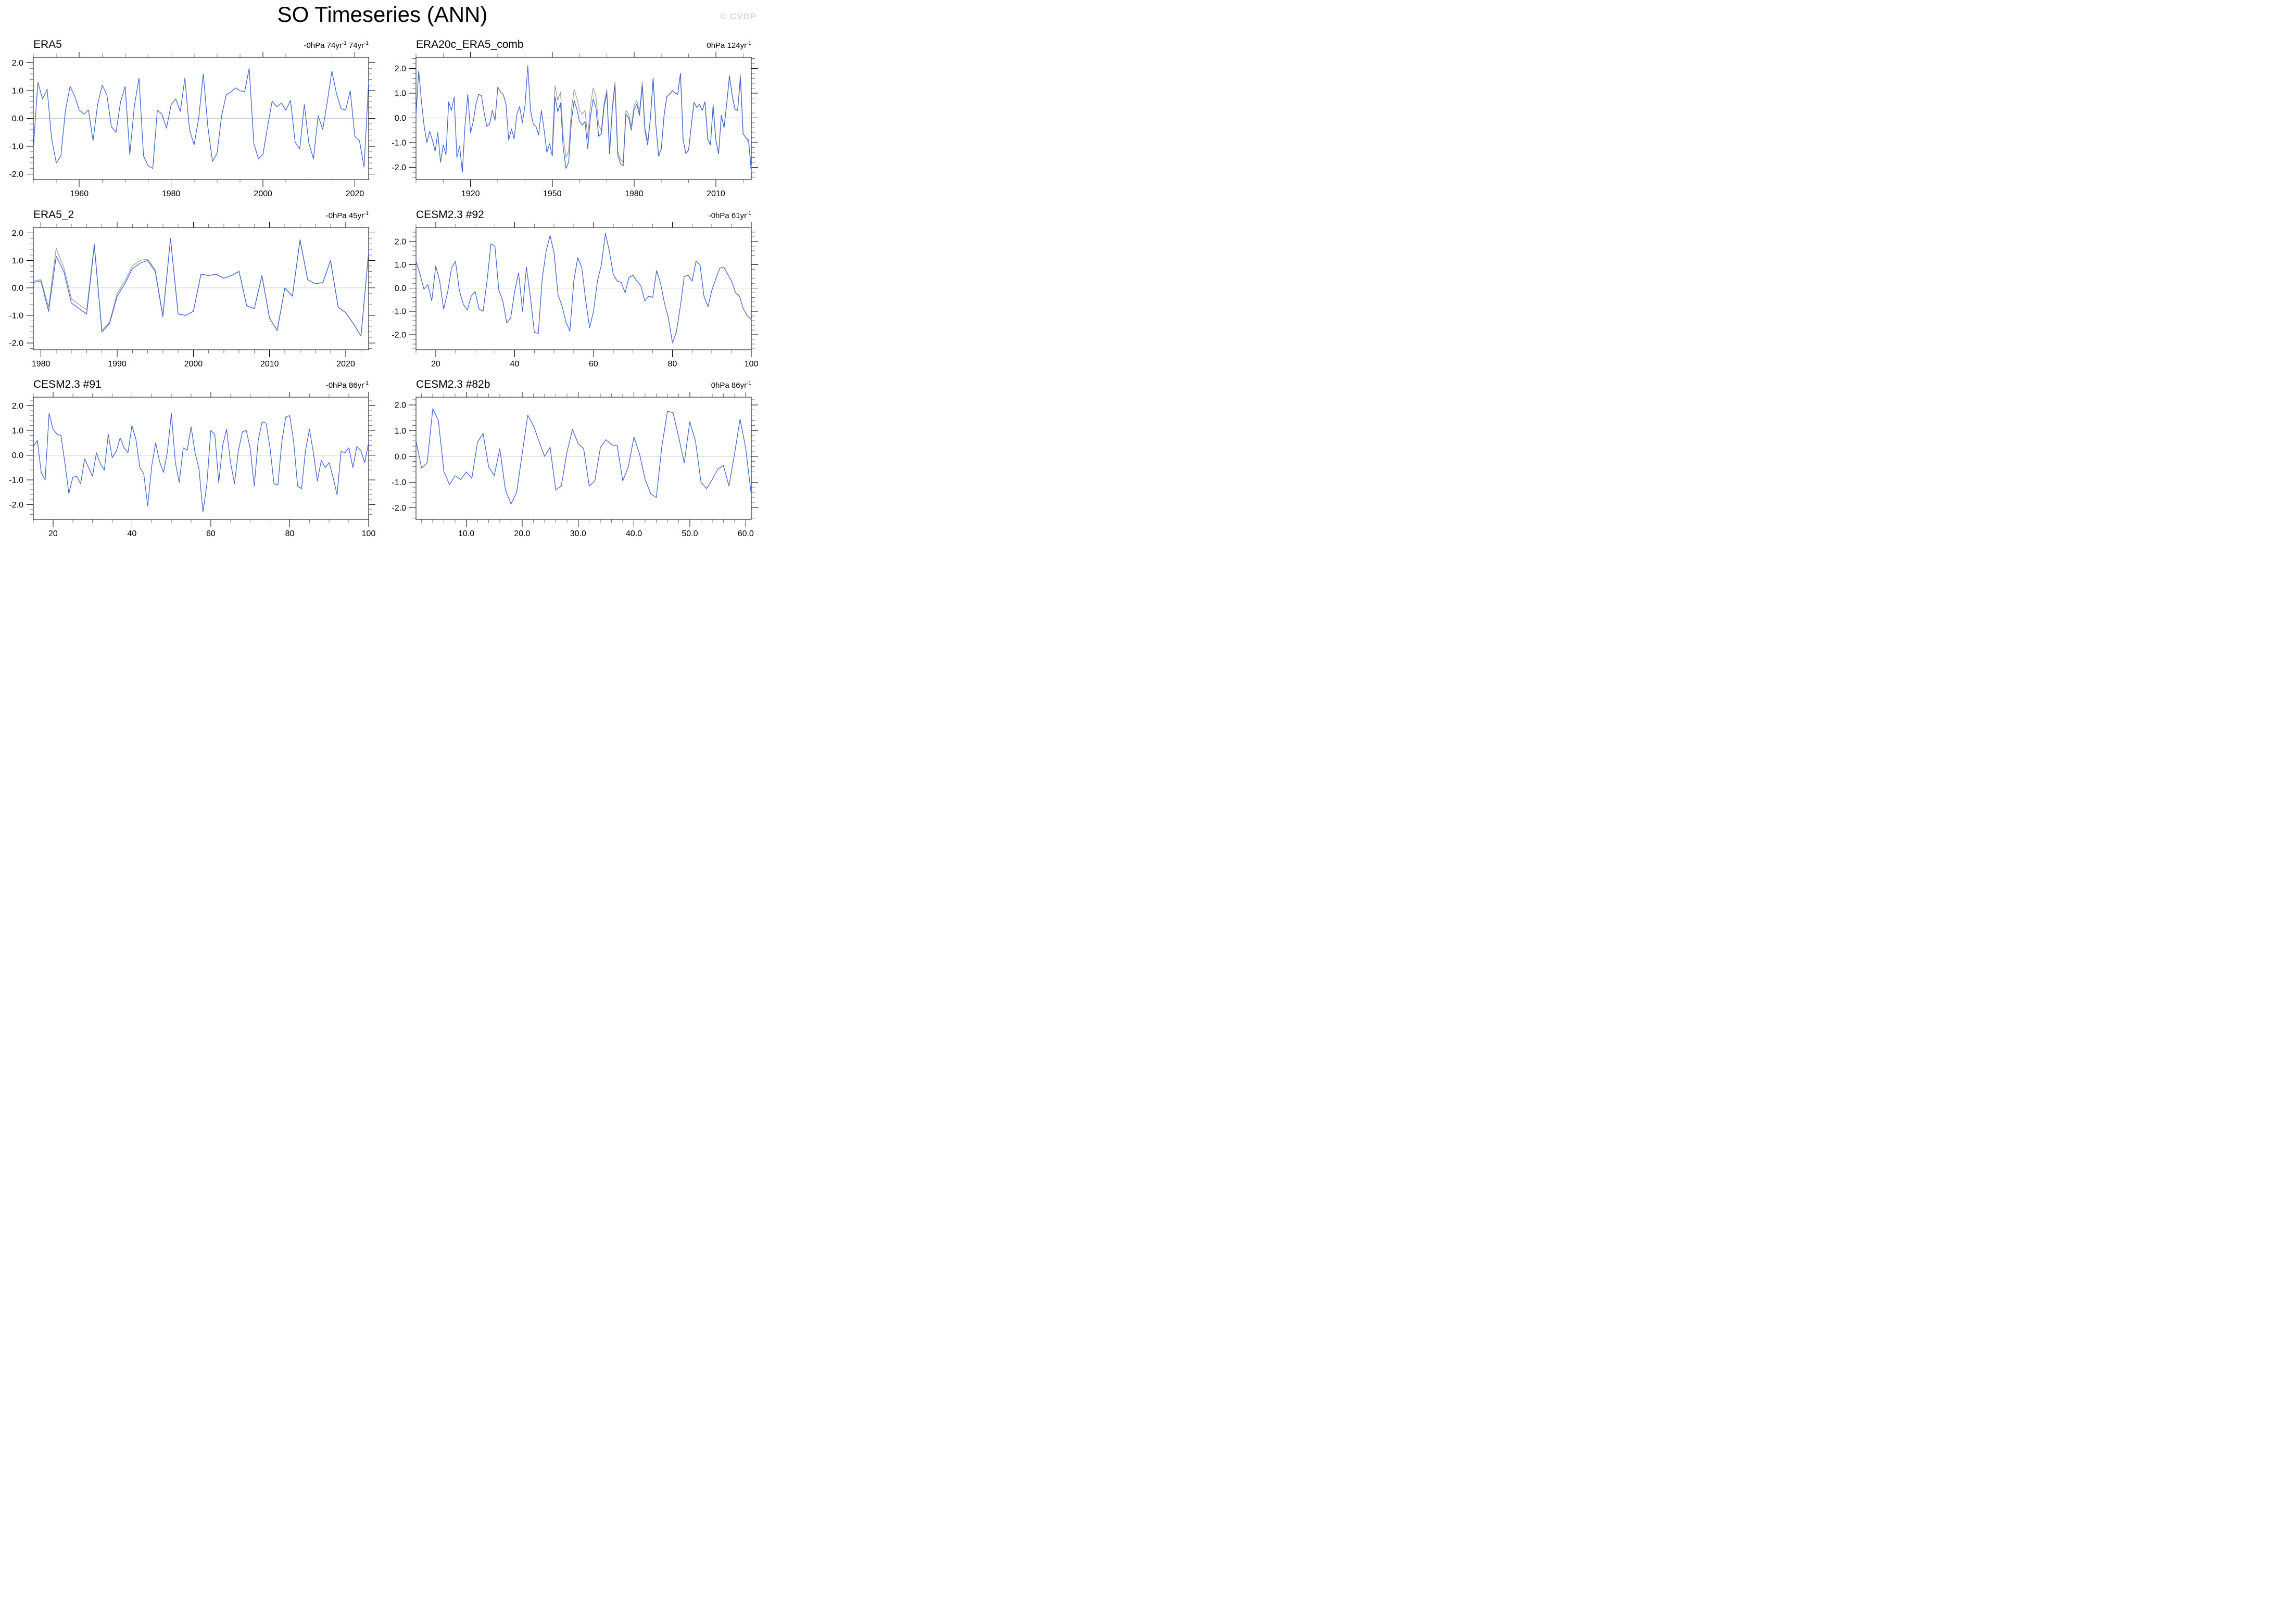 The height and width of the screenshot is (1624, 2294). I want to click on panel-header: ERA20c_ERA5_comb 0hPa 124yr-1, so click(574, 41).